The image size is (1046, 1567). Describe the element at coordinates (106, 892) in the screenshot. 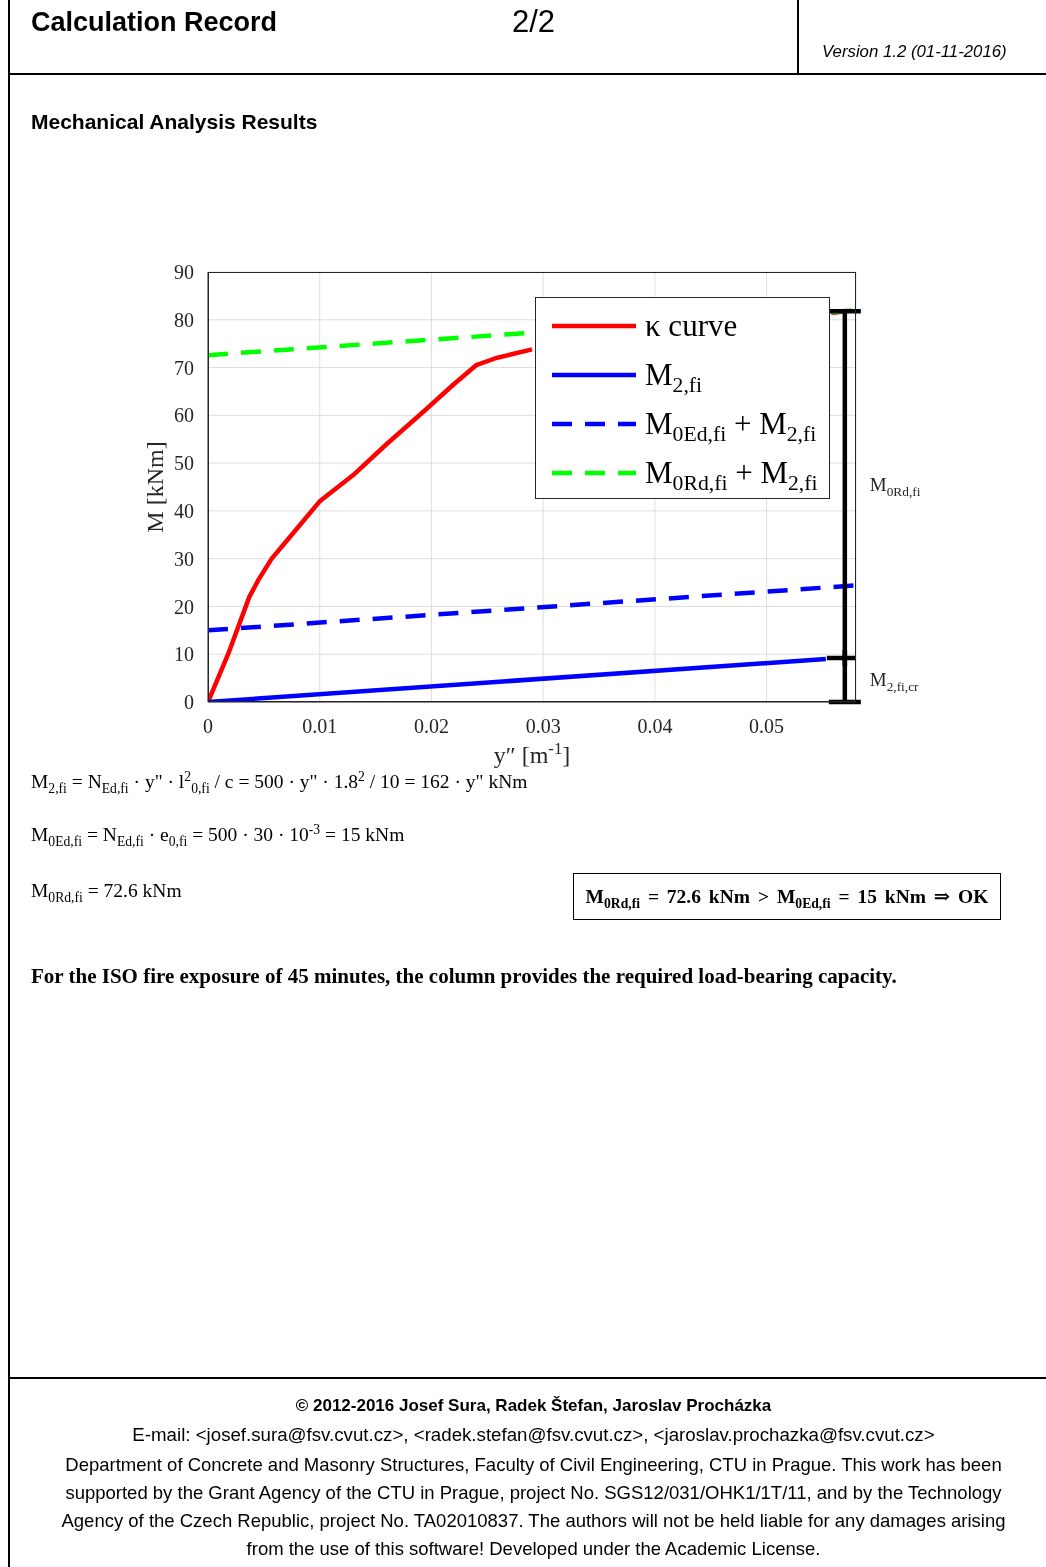

I see `text: M$_{0Rd,fi}$ = 72.6 kNm` at that location.